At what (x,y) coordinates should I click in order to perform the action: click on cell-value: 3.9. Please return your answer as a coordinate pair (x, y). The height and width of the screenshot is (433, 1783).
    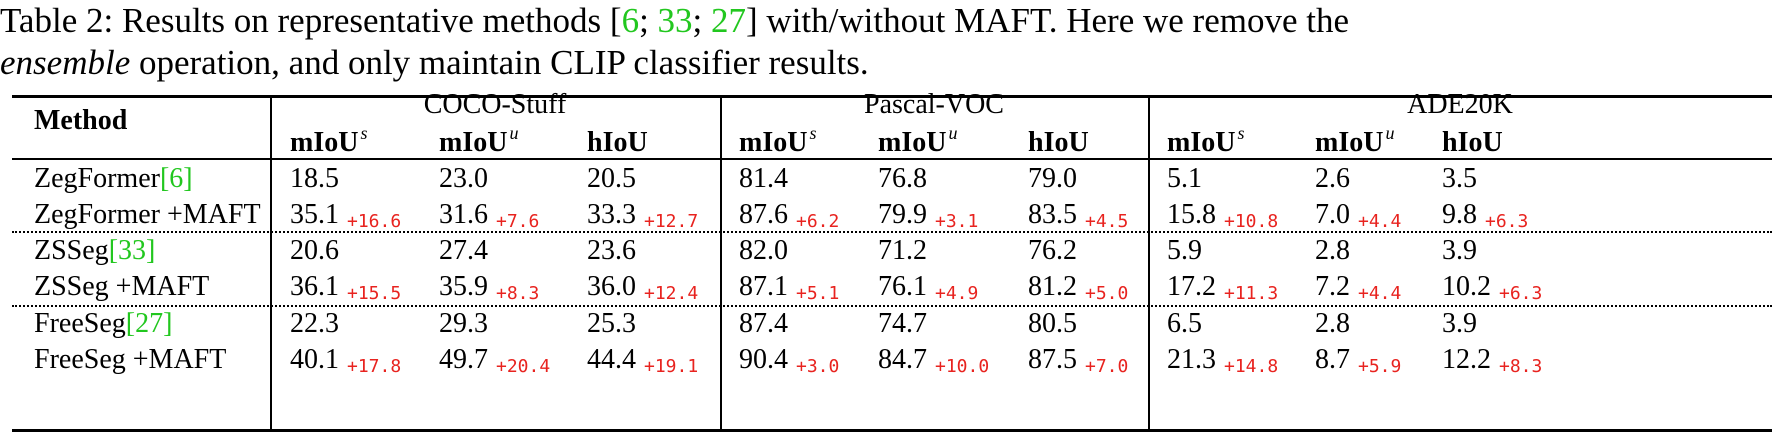
    Looking at the image, I should click on (1459, 323).